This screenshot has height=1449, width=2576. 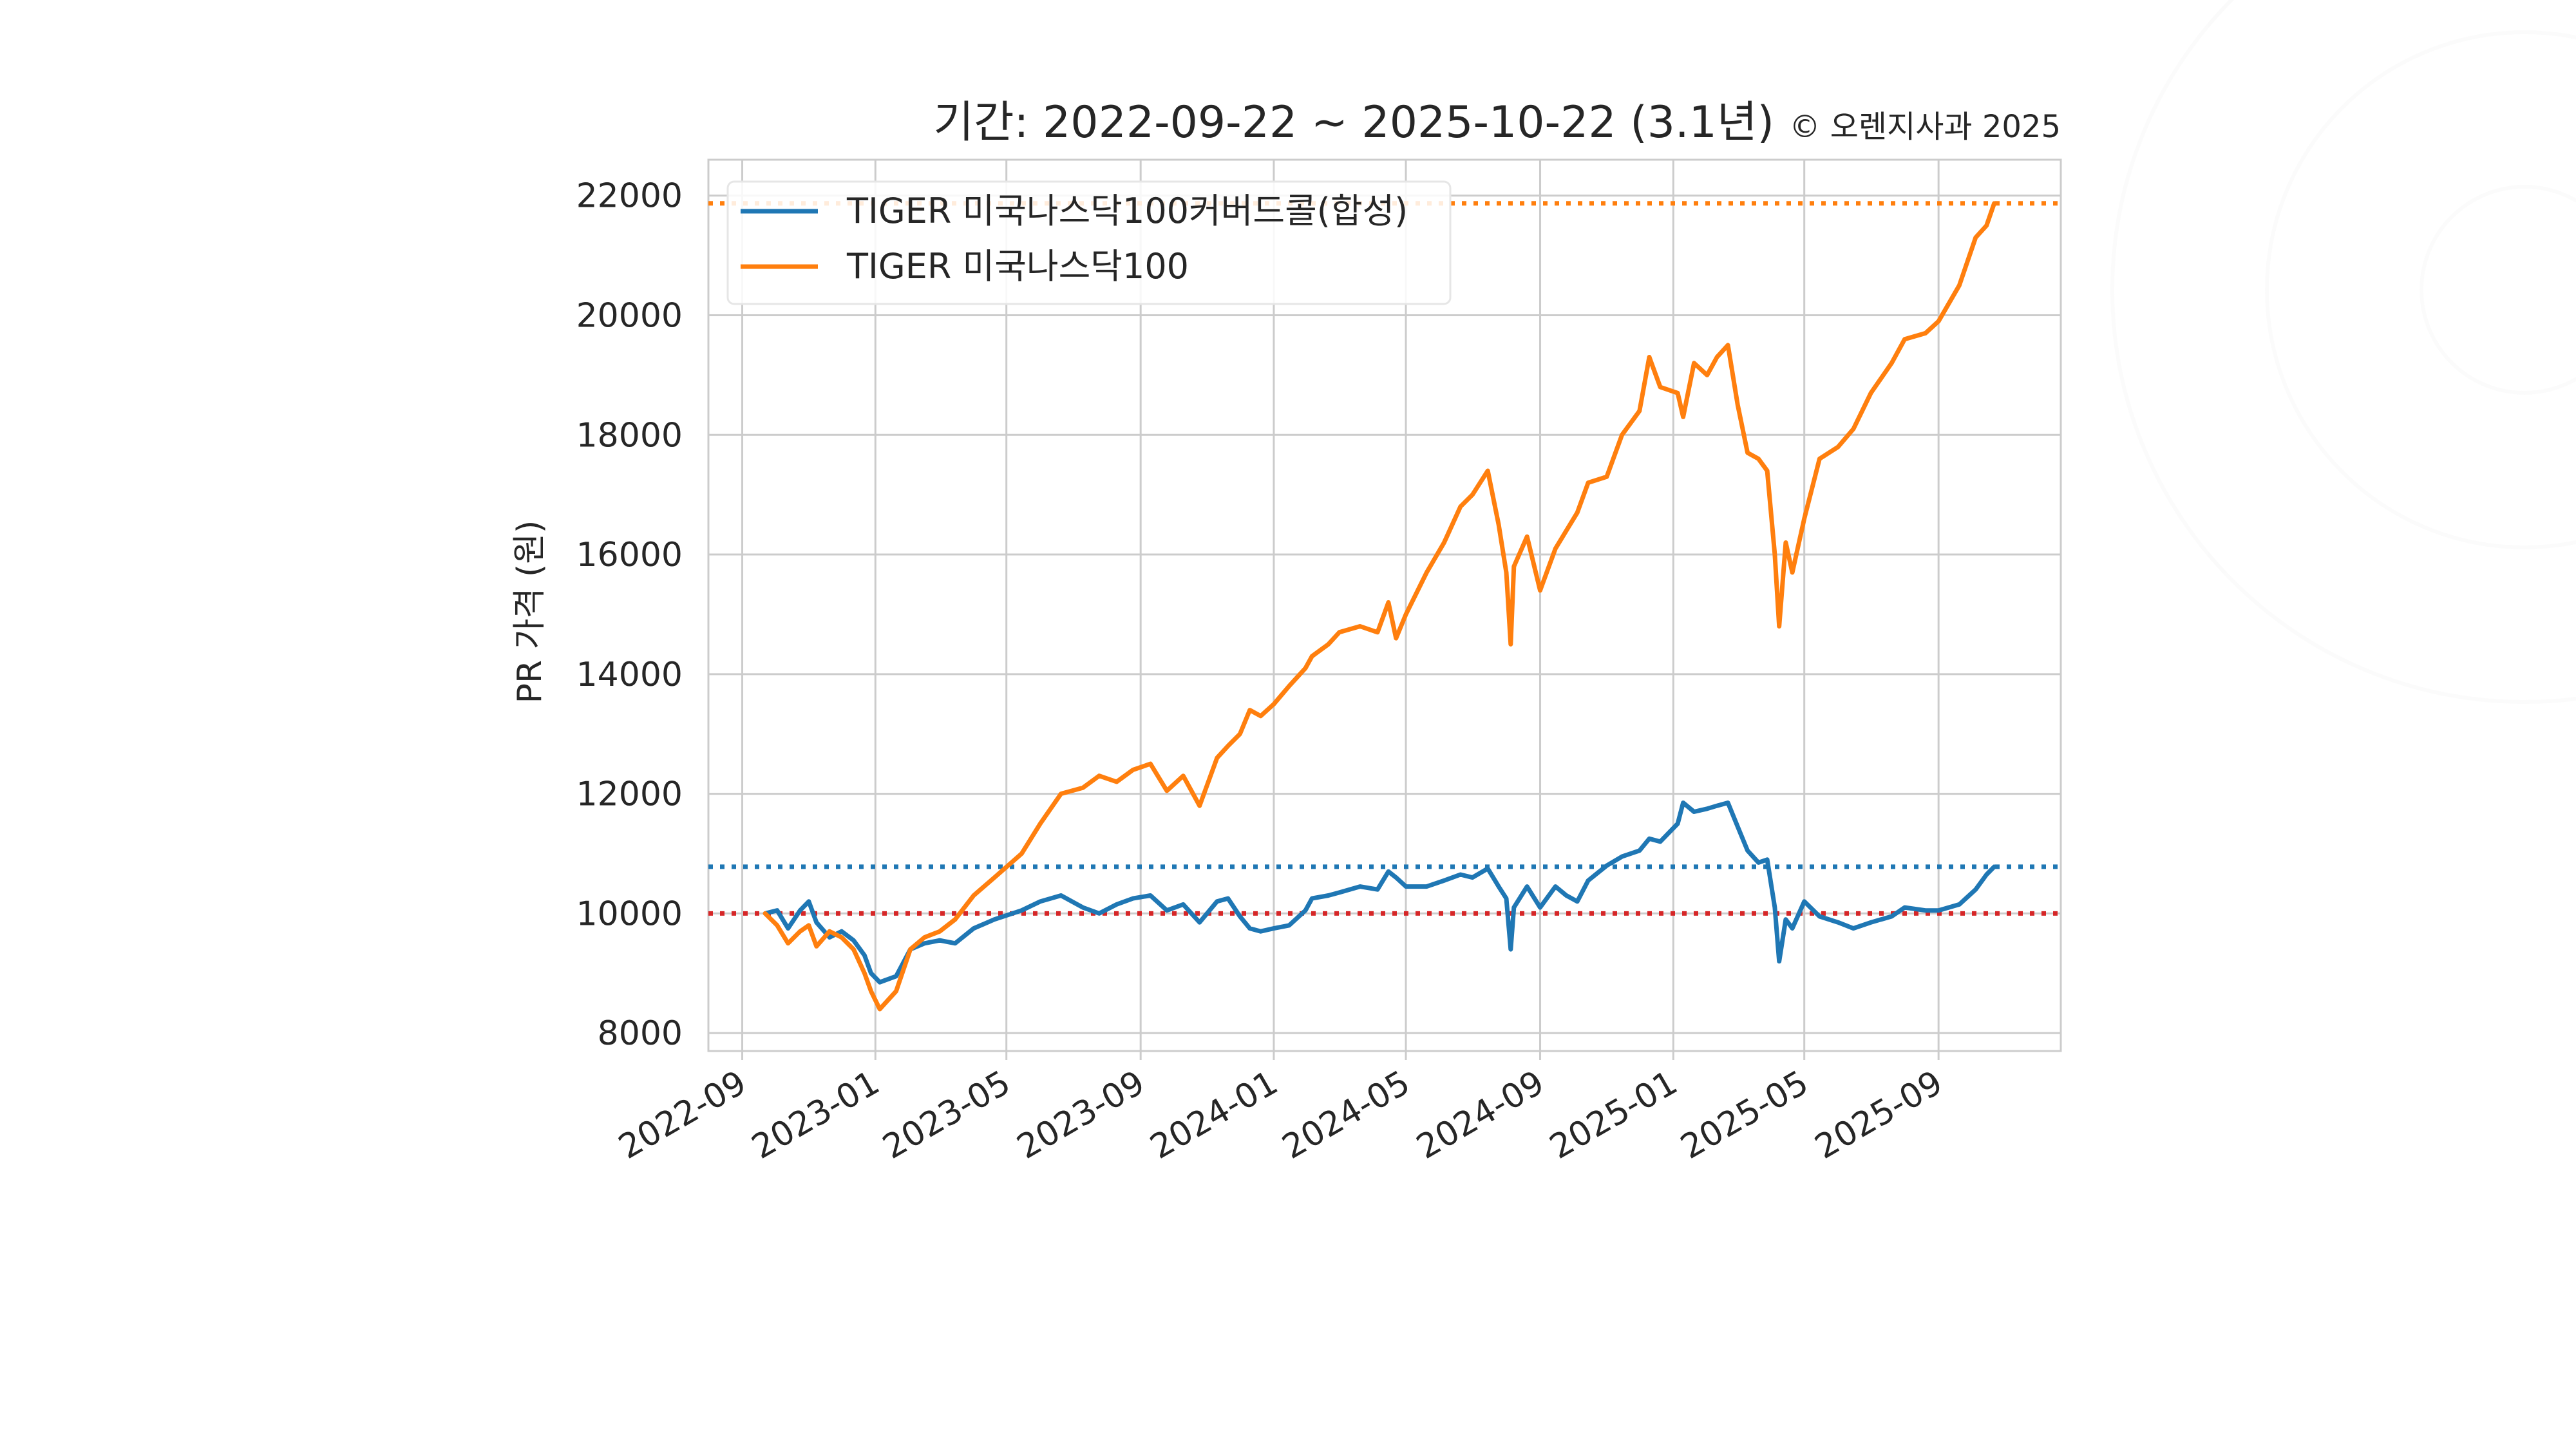 What do you see at coordinates (1346, 1115) in the screenshot?
I see `x-tick-label: 2024-05` at bounding box center [1346, 1115].